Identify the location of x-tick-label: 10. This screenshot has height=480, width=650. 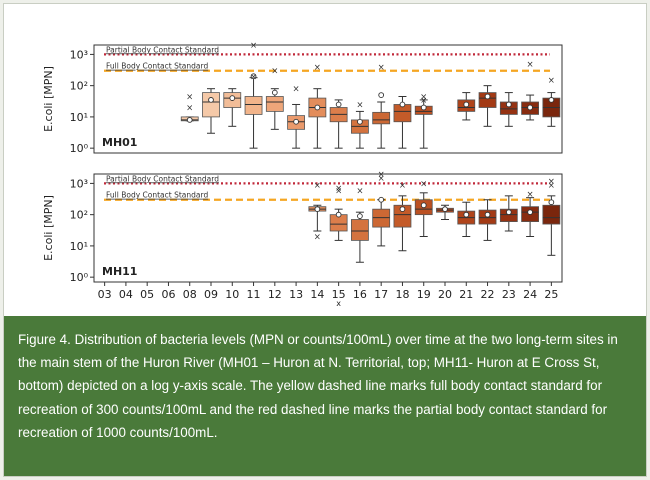
(232, 294).